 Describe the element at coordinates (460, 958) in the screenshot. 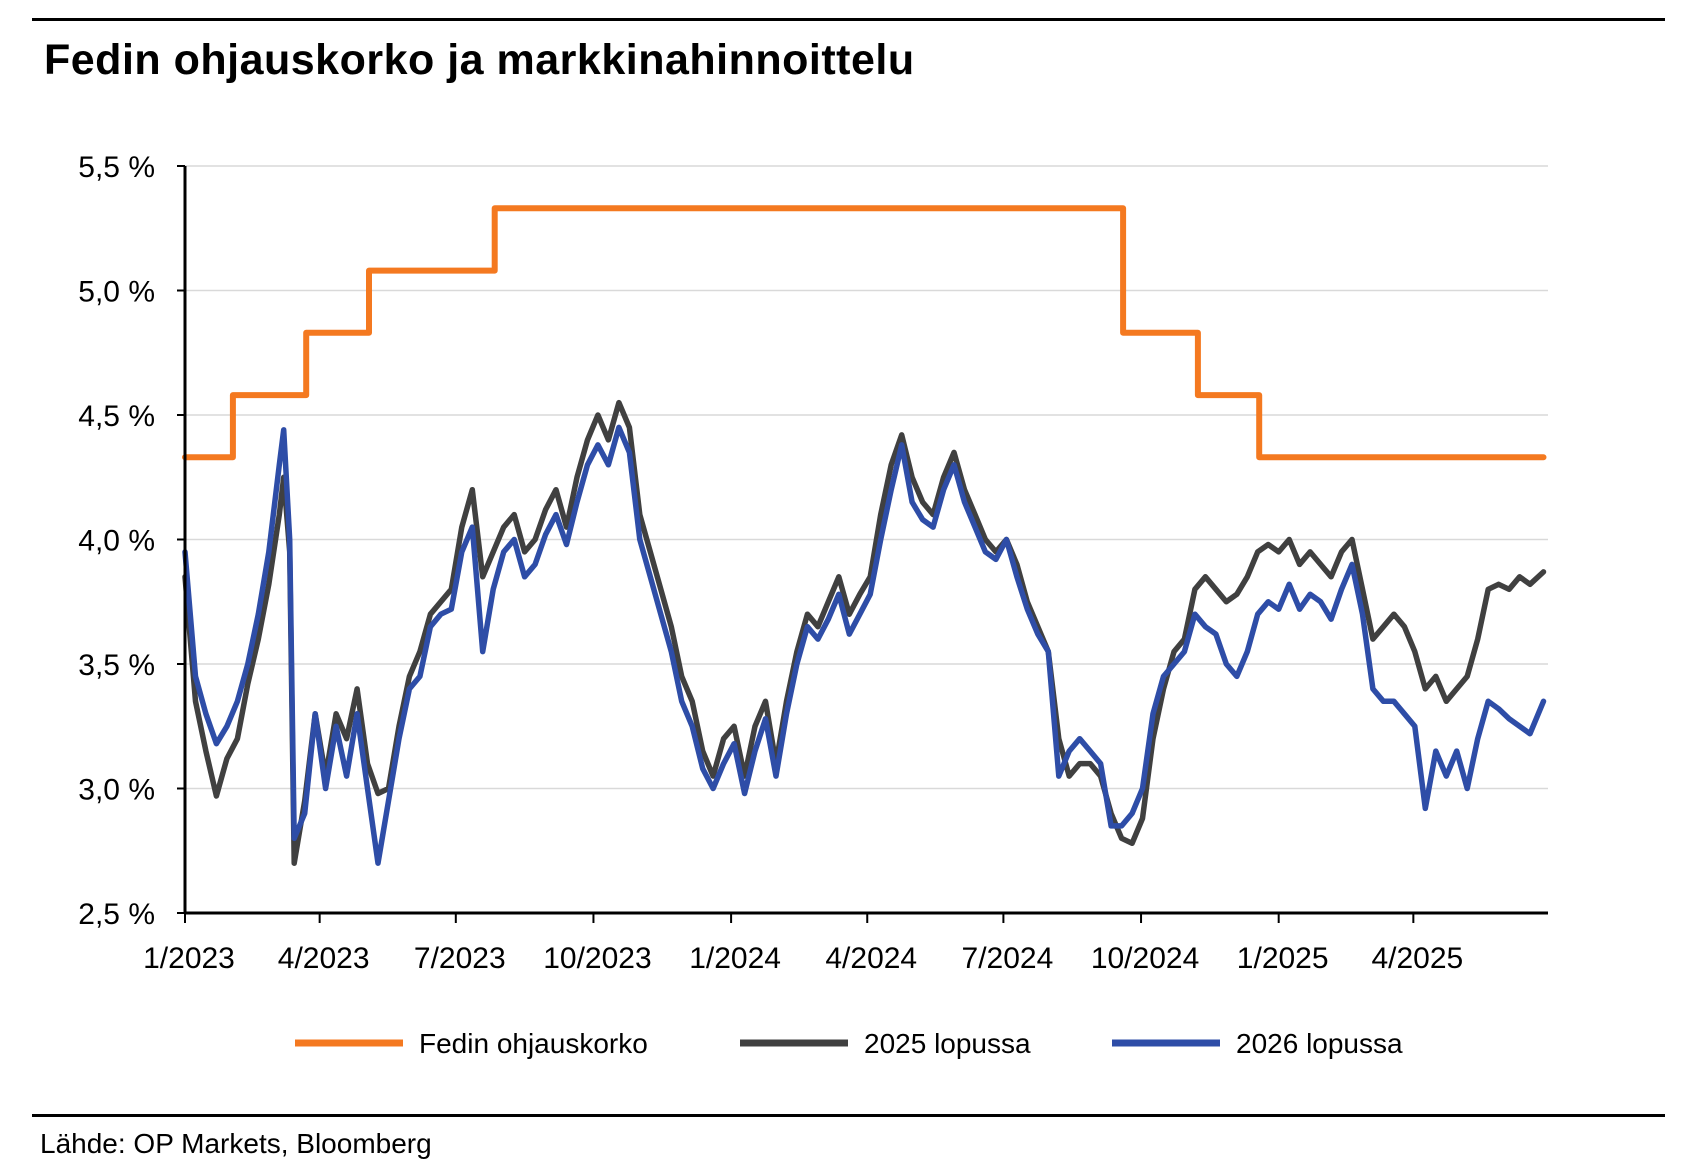

I see `x-tick-label: 7/2023` at that location.